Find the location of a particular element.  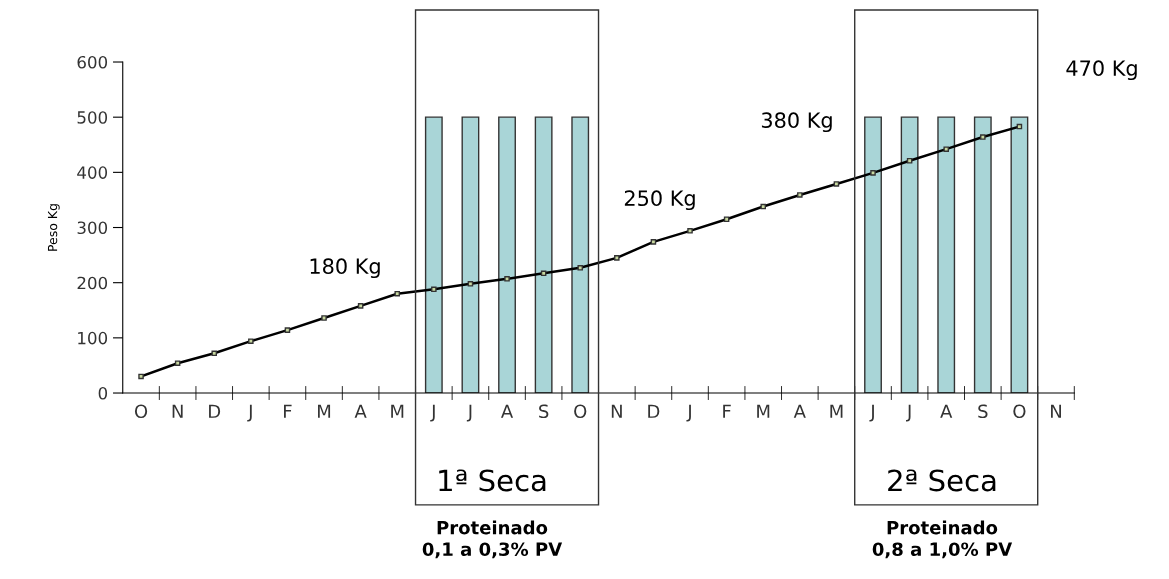

text: Proteinado 0,1 a 0,3% PV is located at coordinates (492, 539).